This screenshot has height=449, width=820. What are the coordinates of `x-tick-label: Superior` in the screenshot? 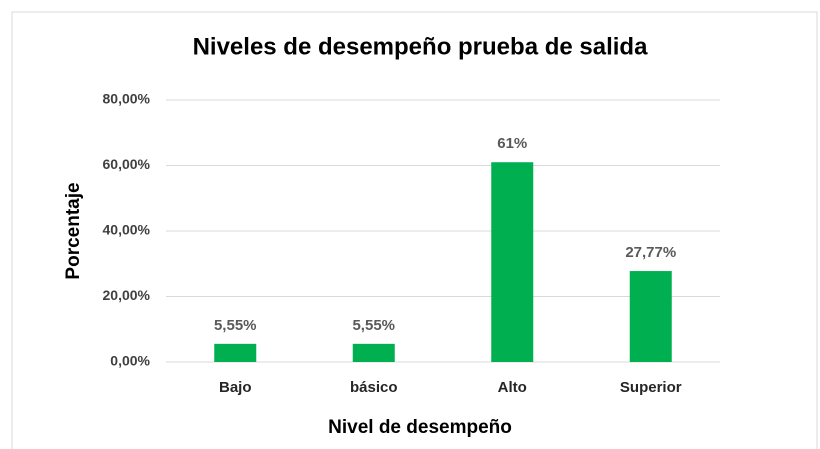 It's located at (651, 387).